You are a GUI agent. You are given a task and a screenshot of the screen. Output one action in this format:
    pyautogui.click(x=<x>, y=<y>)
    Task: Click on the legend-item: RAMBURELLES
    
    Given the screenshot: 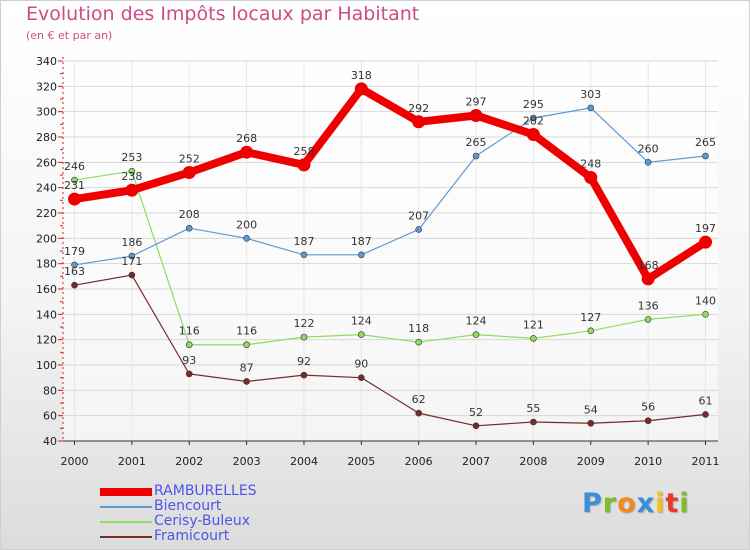 What is the action you would take?
    pyautogui.click(x=220, y=491)
    